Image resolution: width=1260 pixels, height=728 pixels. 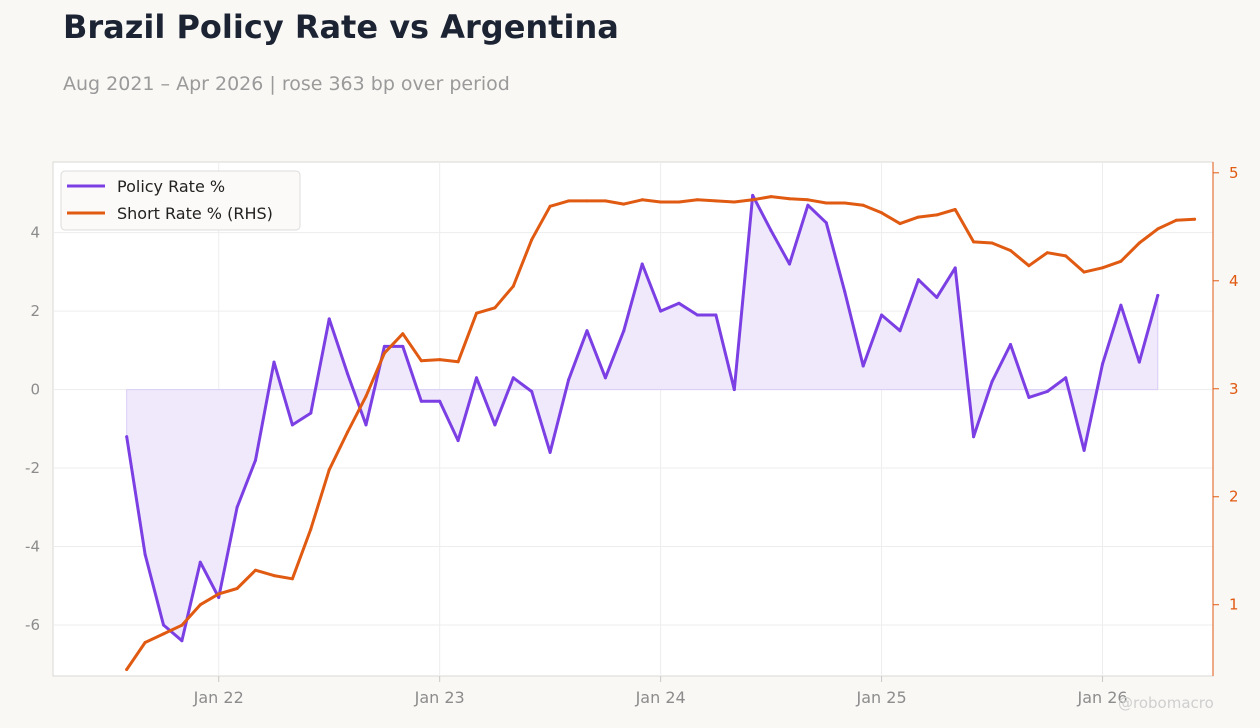 I want to click on x-tick-label: Jan 22, so click(x=218, y=697).